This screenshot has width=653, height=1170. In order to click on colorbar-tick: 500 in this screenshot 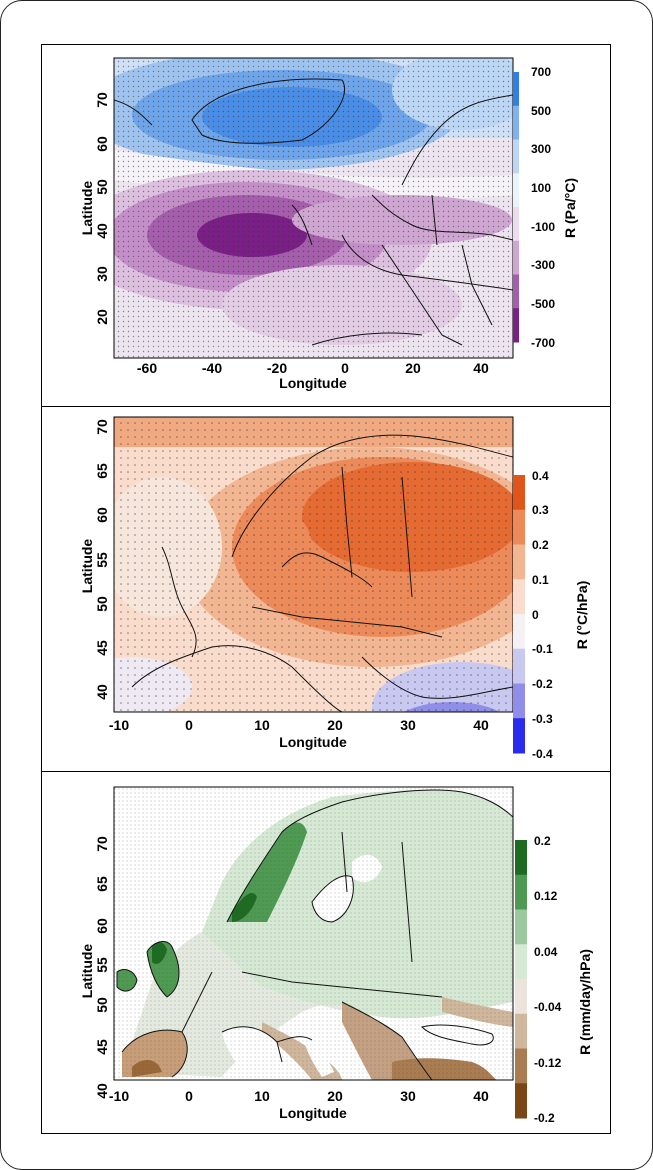, I will do `click(541, 111)`.